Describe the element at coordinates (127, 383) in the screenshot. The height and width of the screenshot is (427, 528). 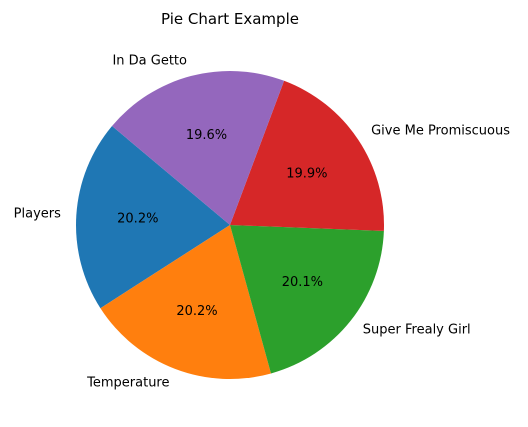
I see `slice-label: Temperature` at that location.